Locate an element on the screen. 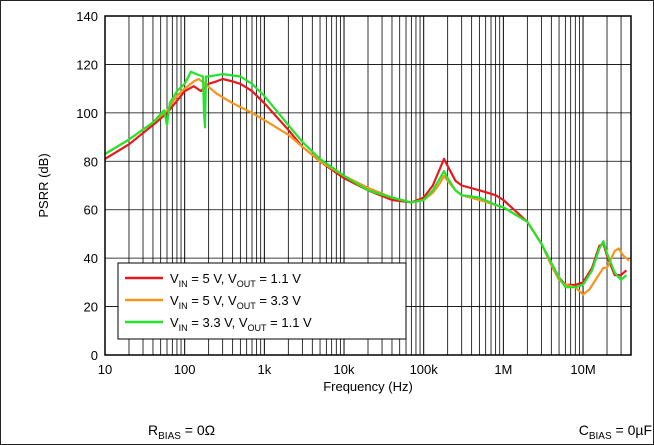 This screenshot has width=654, height=445. x-axis-label: Frequency (Hz) is located at coordinates (368, 386).